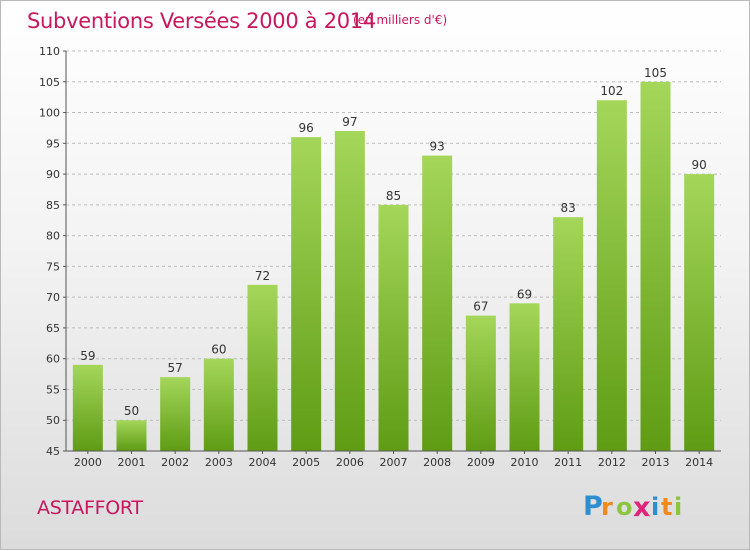  Describe the element at coordinates (699, 462) in the screenshot. I see `x-tick-label: 2014` at that location.